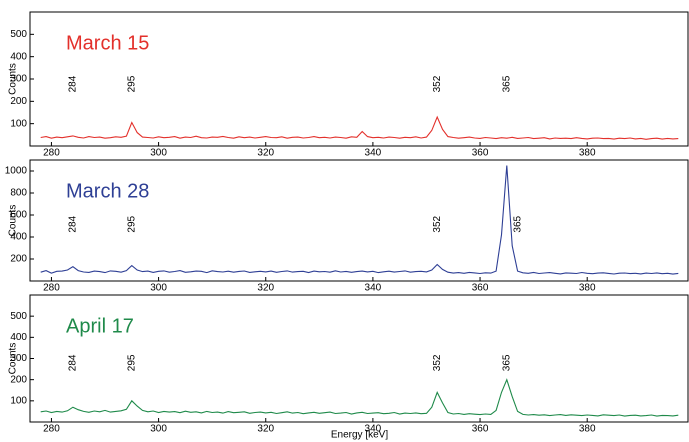 Image resolution: width=689 pixels, height=442 pixels. What do you see at coordinates (100, 326) in the screenshot?
I see `panel-title: April 17` at bounding box center [100, 326].